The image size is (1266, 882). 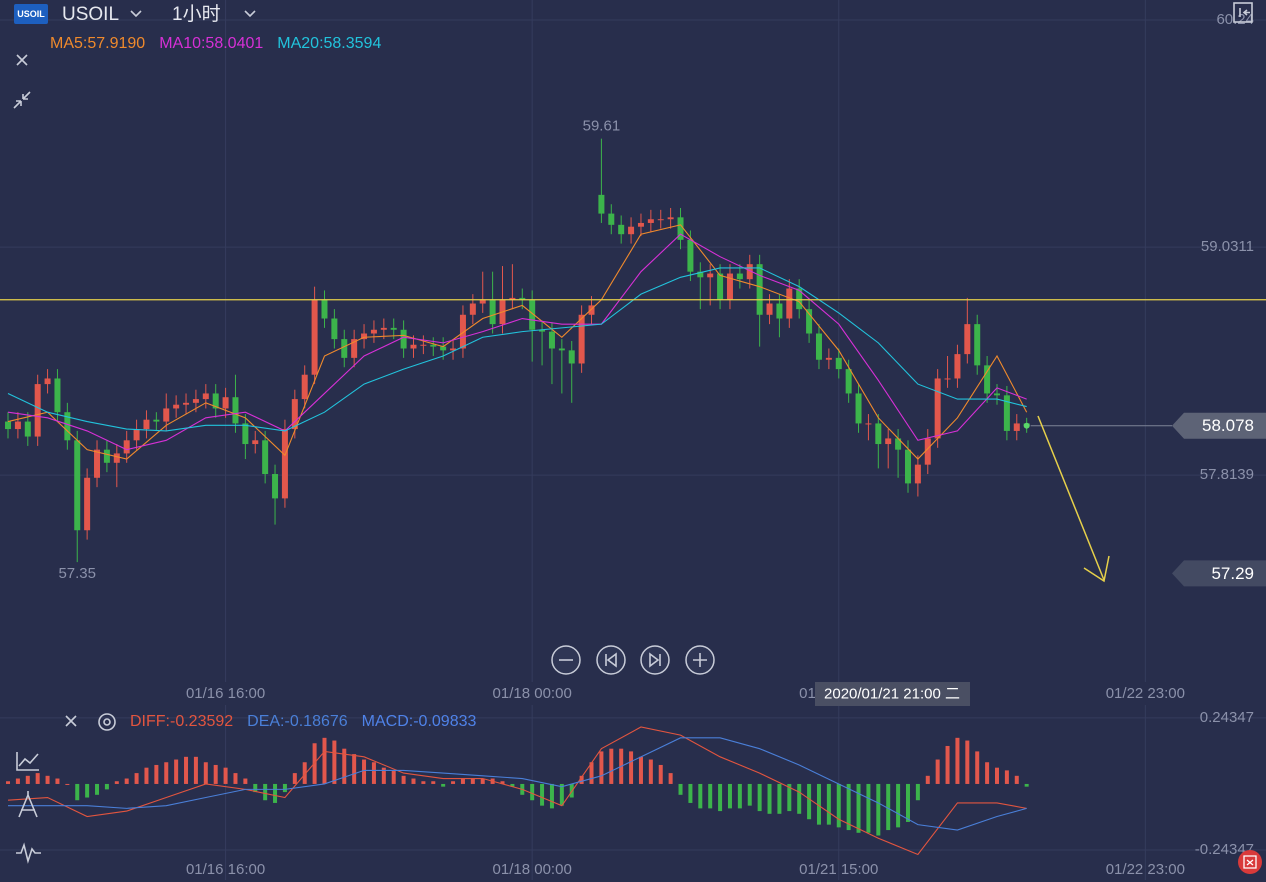 I want to click on logo-badge, so click(x=31, y=14).